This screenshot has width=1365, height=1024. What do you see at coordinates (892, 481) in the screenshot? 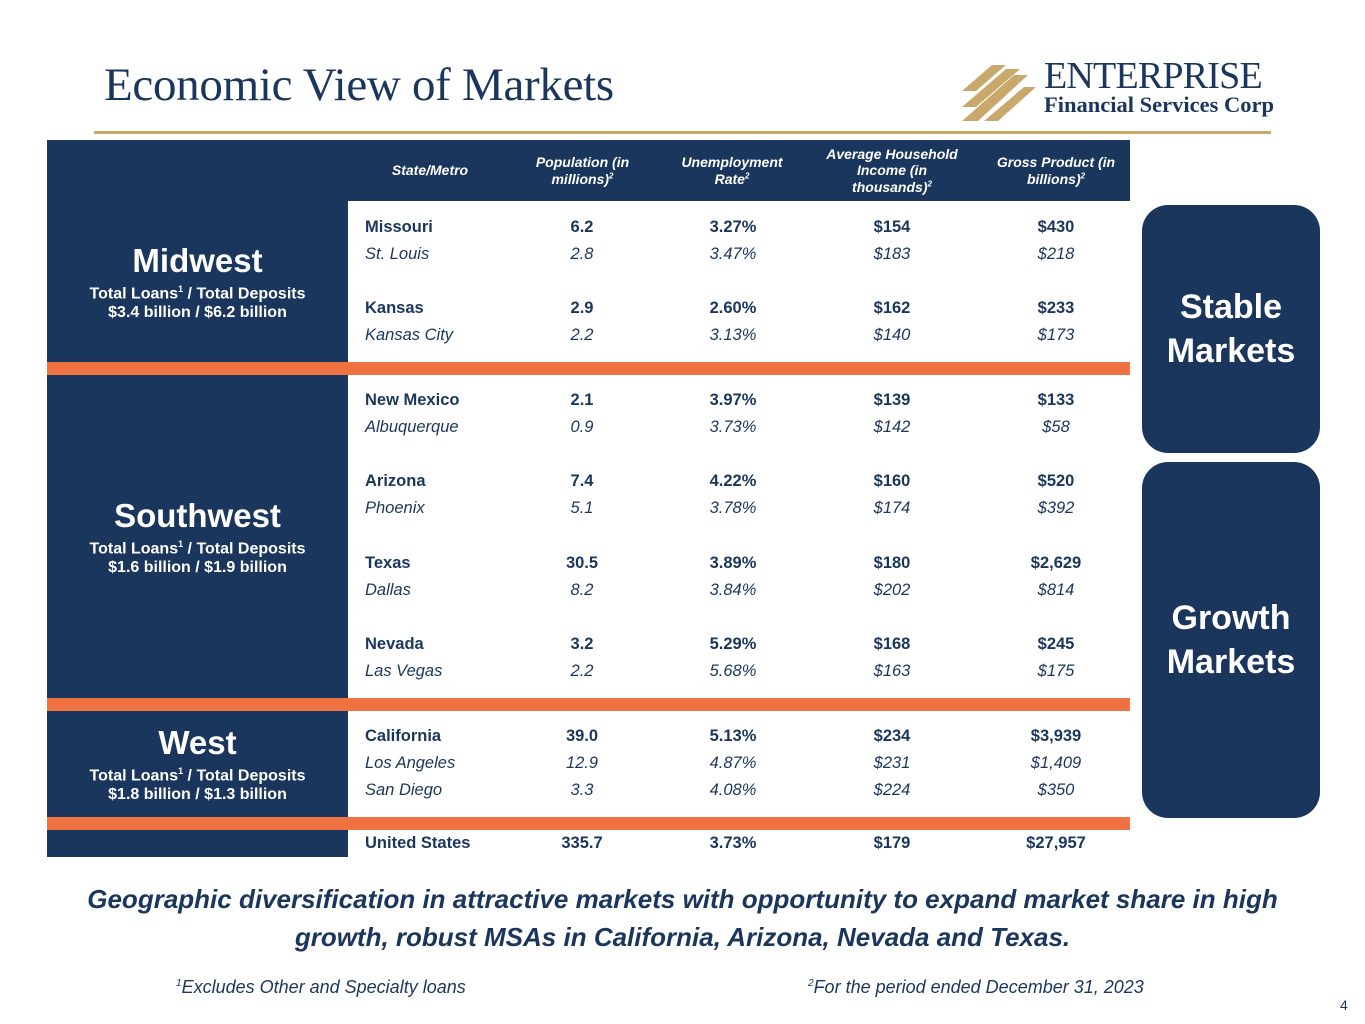
I see `cell-income: $160` at bounding box center [892, 481].